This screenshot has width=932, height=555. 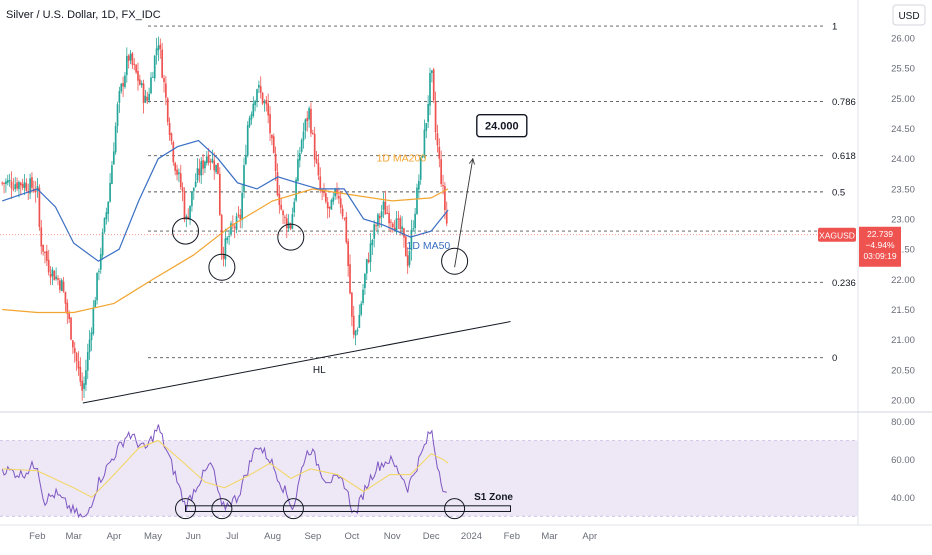 What do you see at coordinates (909, 15) in the screenshot?
I see `currency-button: USD` at bounding box center [909, 15].